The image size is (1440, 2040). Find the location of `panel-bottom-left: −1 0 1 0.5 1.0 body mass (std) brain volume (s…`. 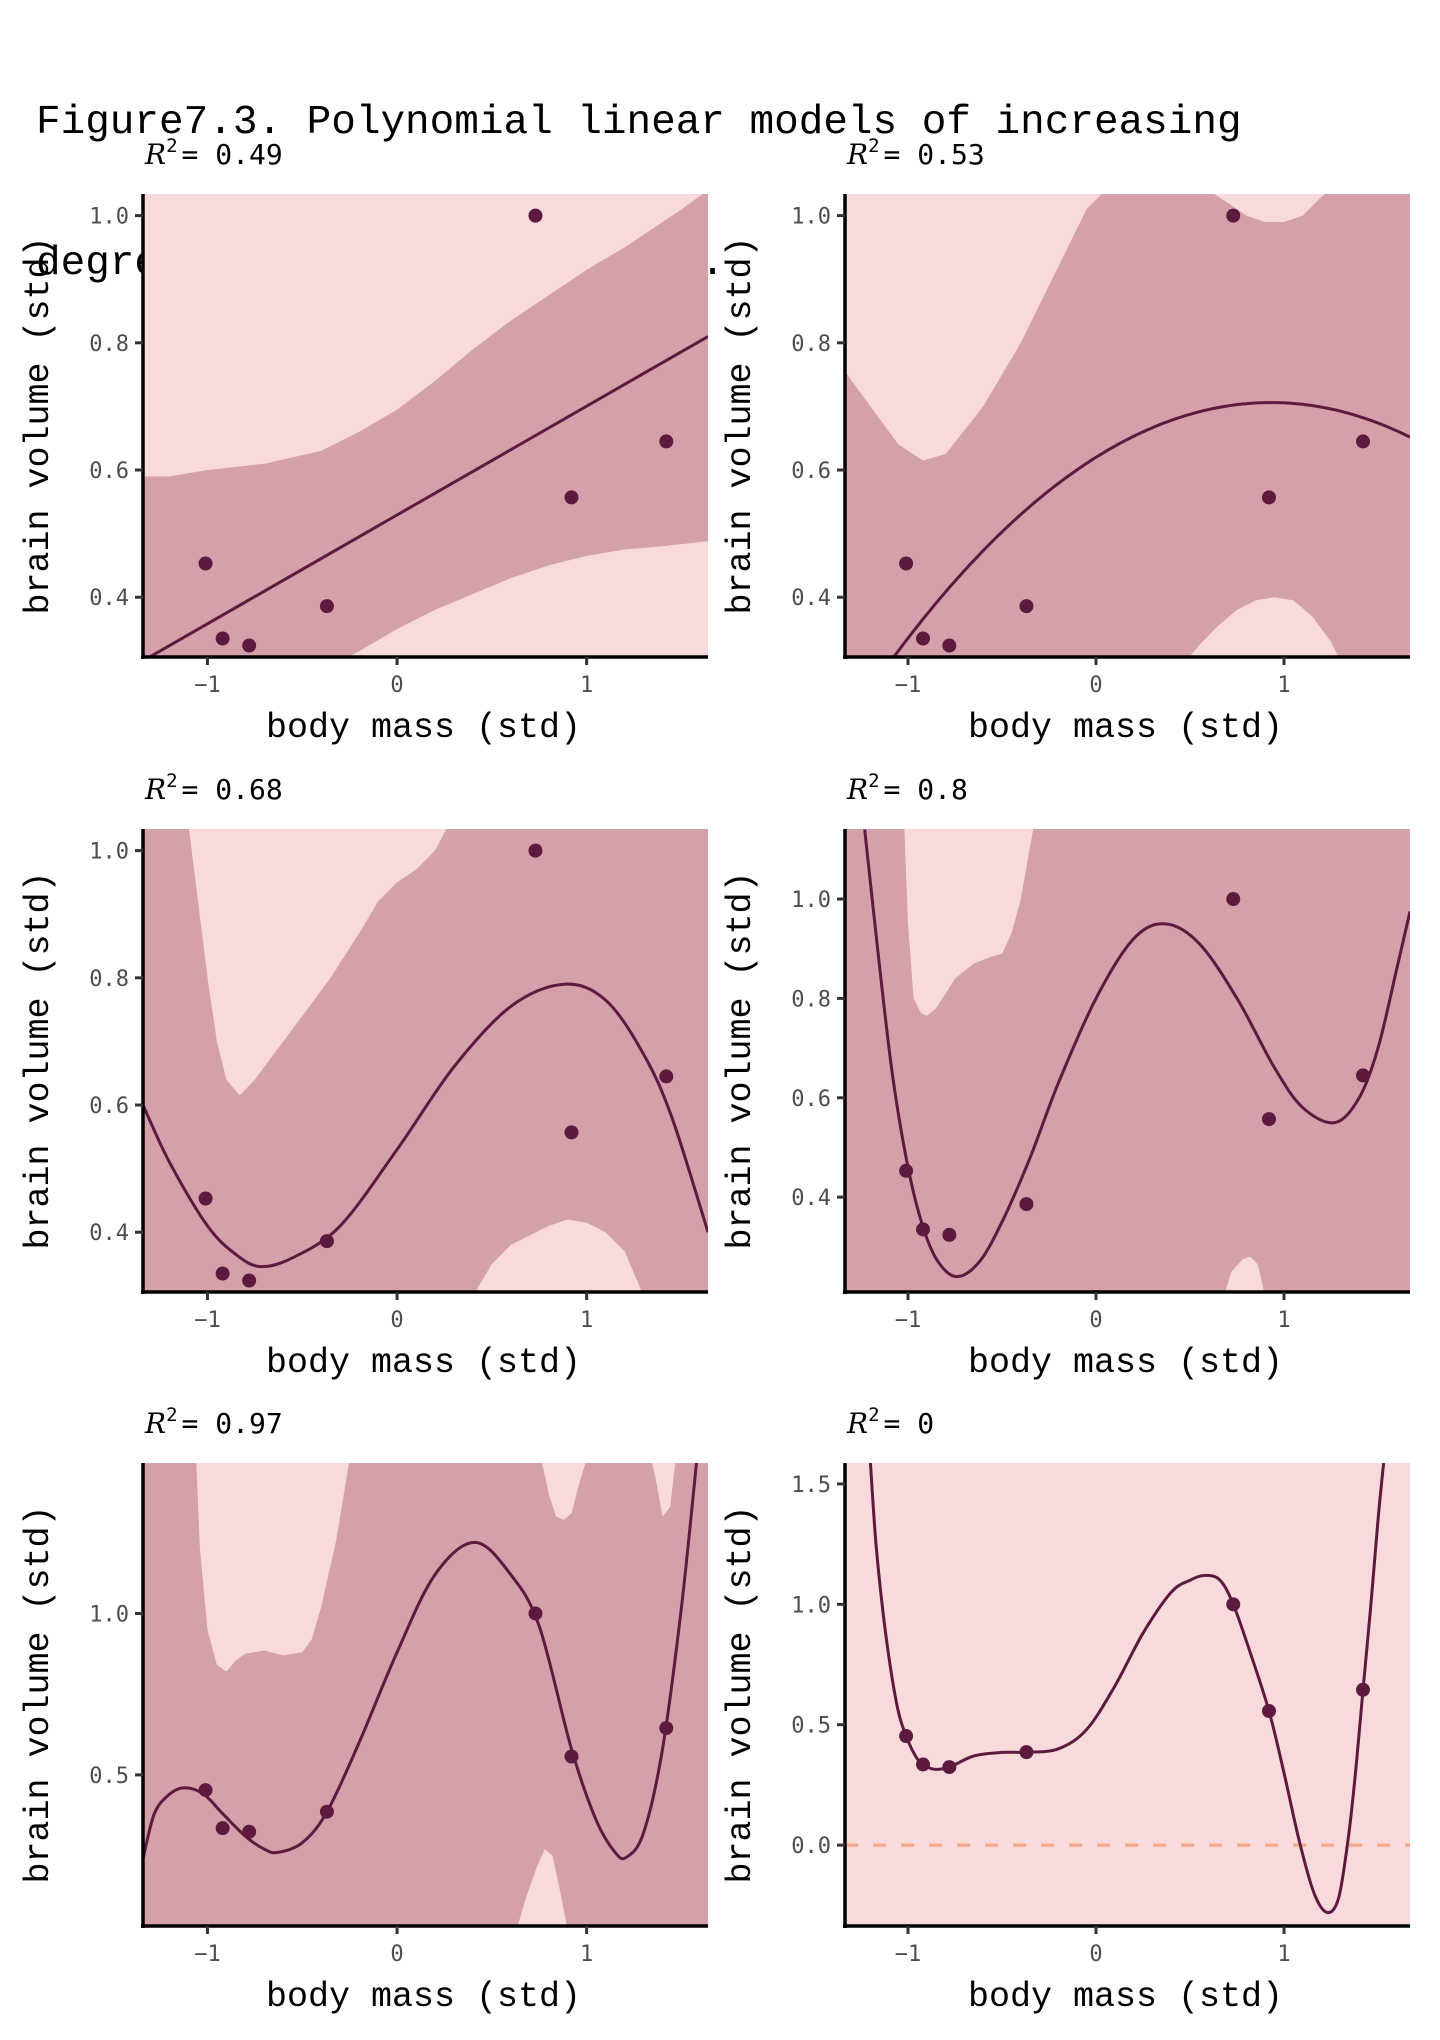

panel-bottom-left: −1 0 1 0.5 1.0 body mass (std) brain volume (s… is located at coordinates (363, 1710).